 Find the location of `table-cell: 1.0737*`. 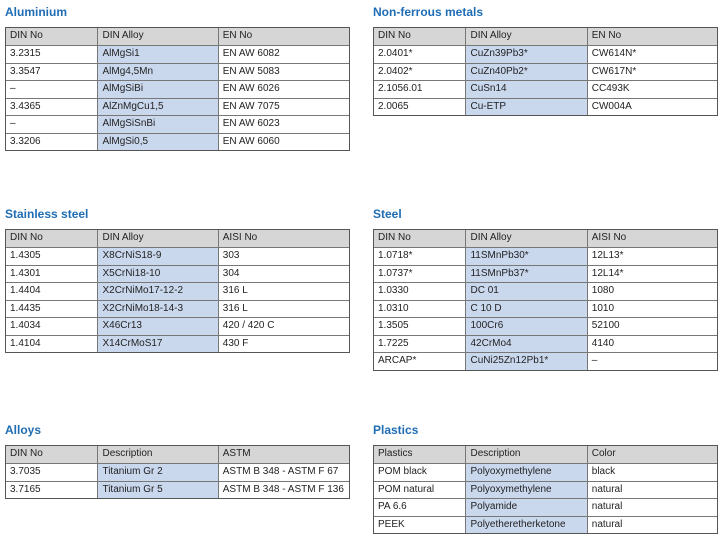

table-cell: 1.0737* is located at coordinates (395, 273).